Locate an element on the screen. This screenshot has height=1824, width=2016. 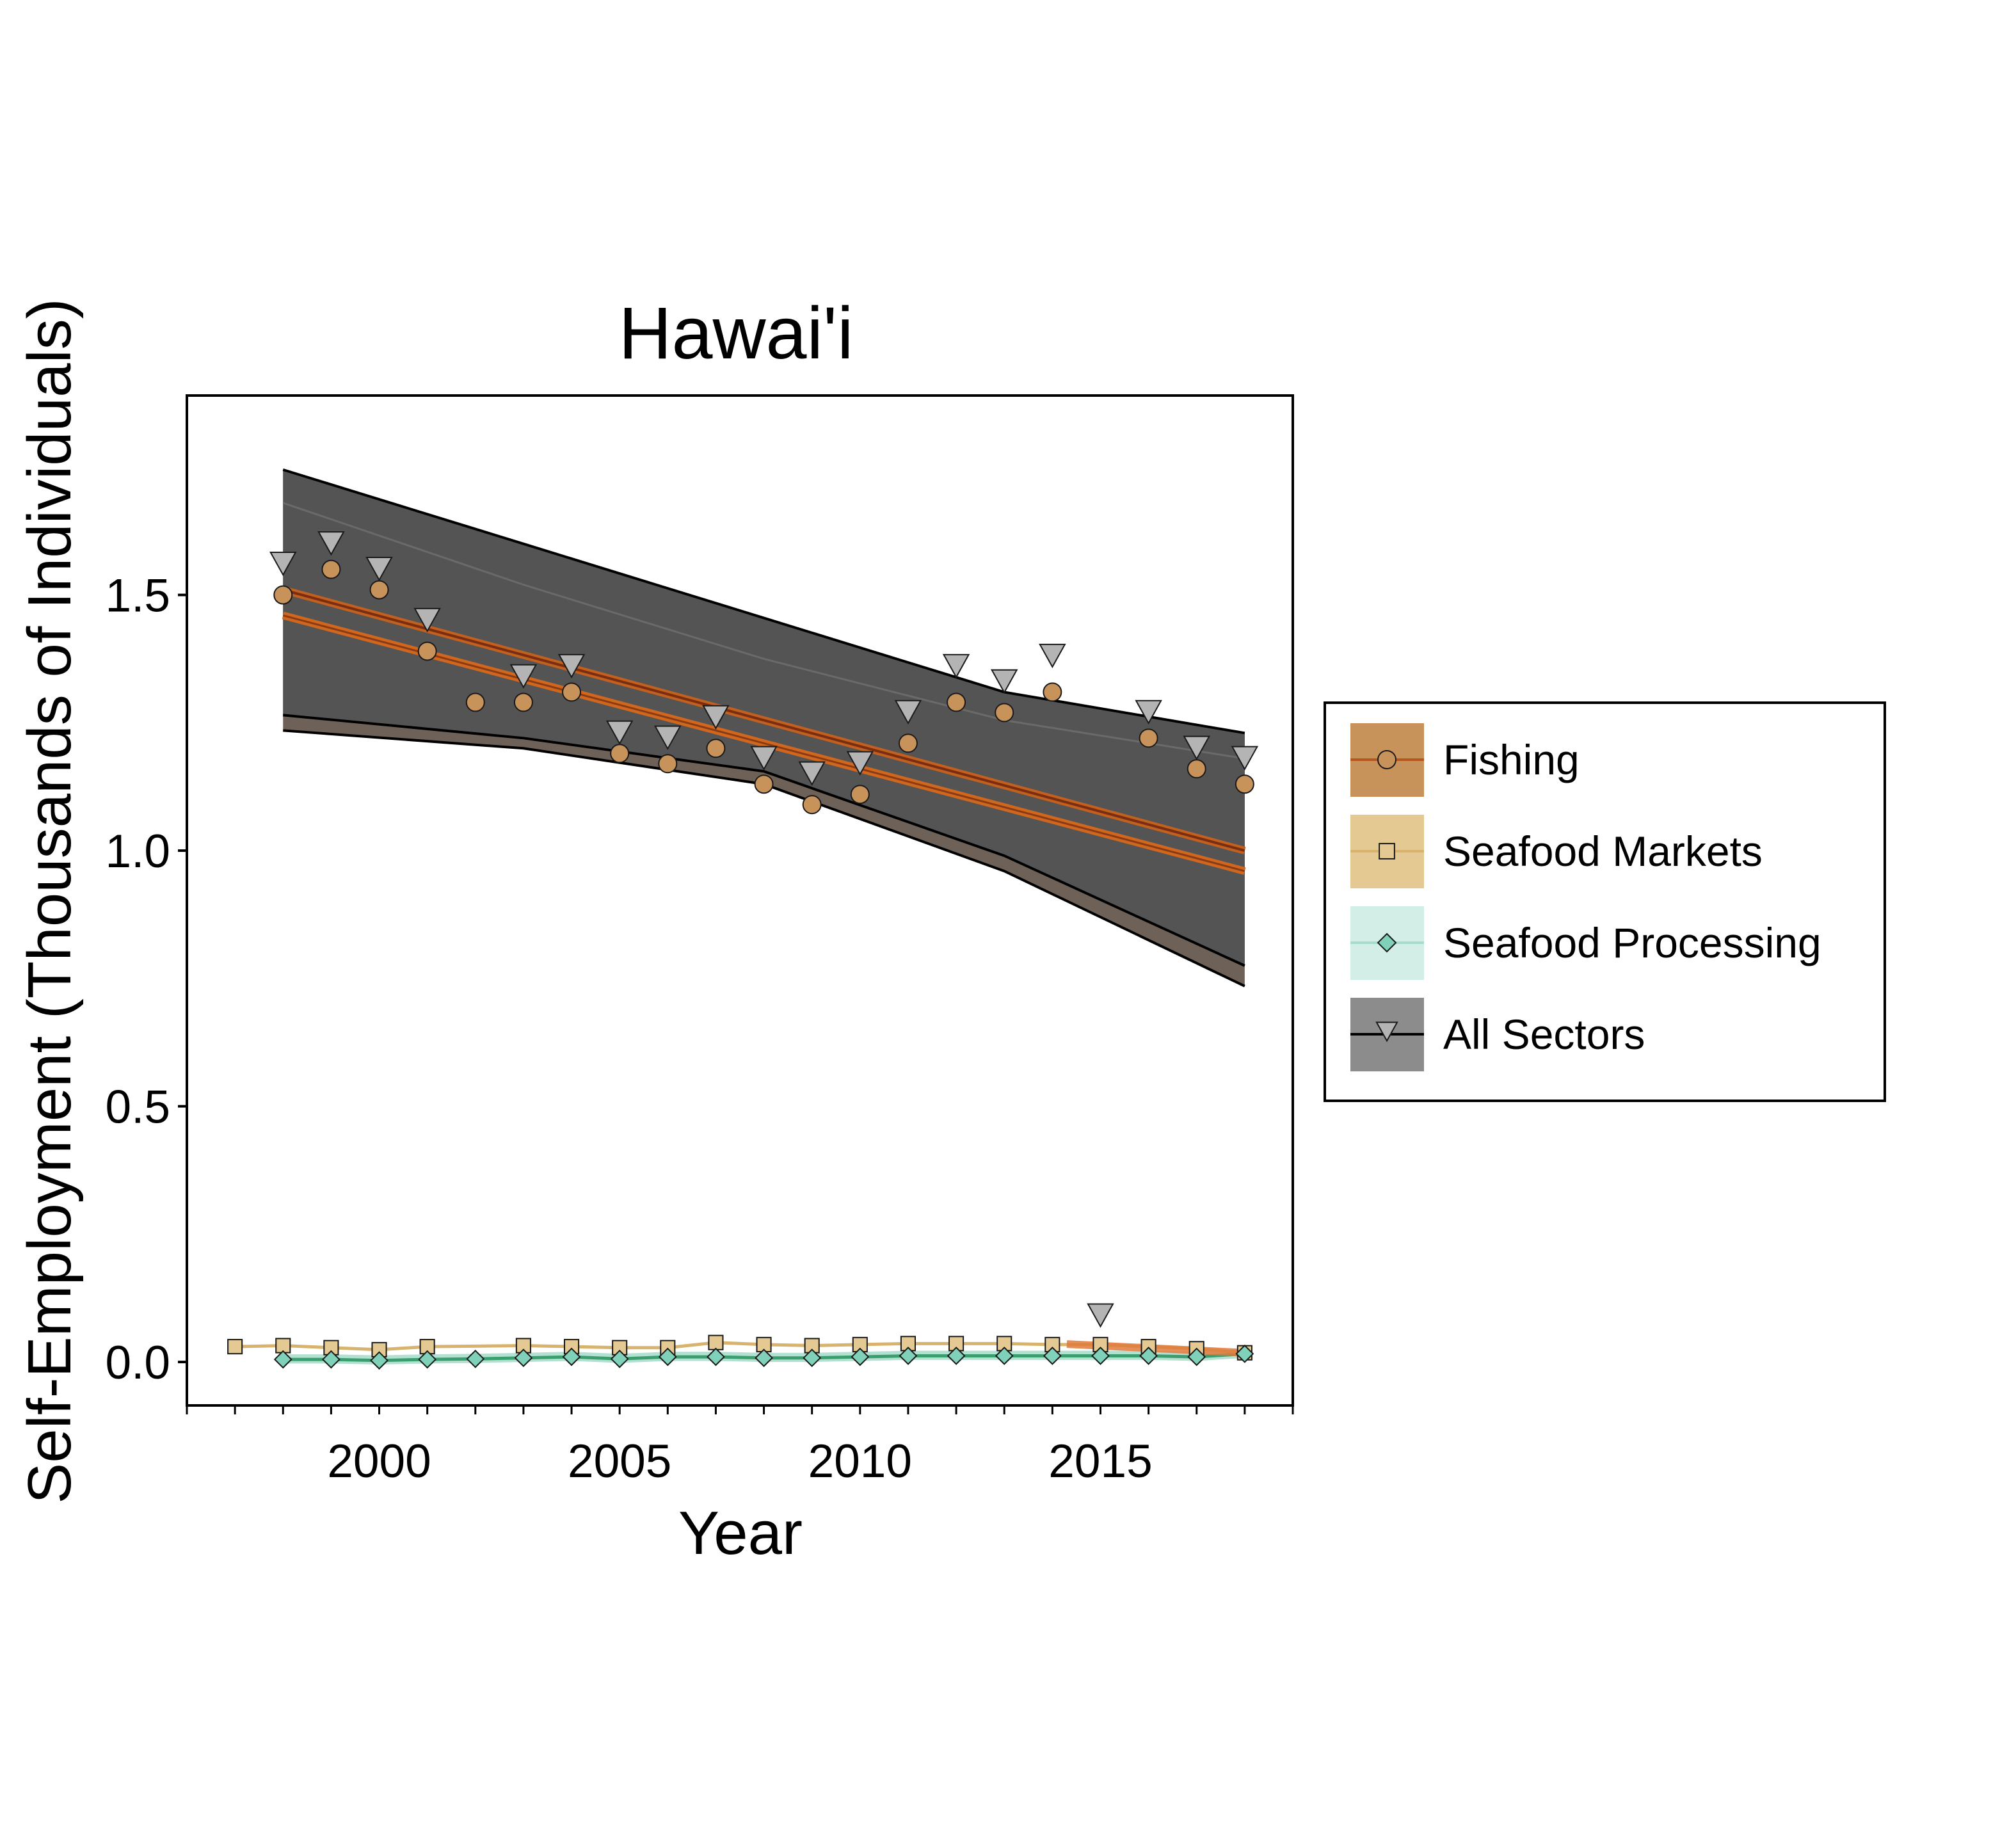
x-tick-label: 2010 is located at coordinates (860, 1461).